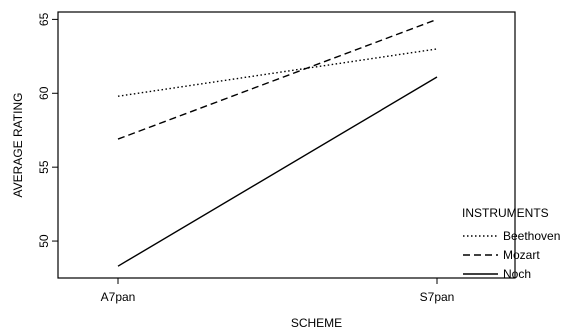 The width and height of the screenshot is (574, 331). What do you see at coordinates (277, 72) in the screenshot?
I see `series-line-beethoven` at bounding box center [277, 72].